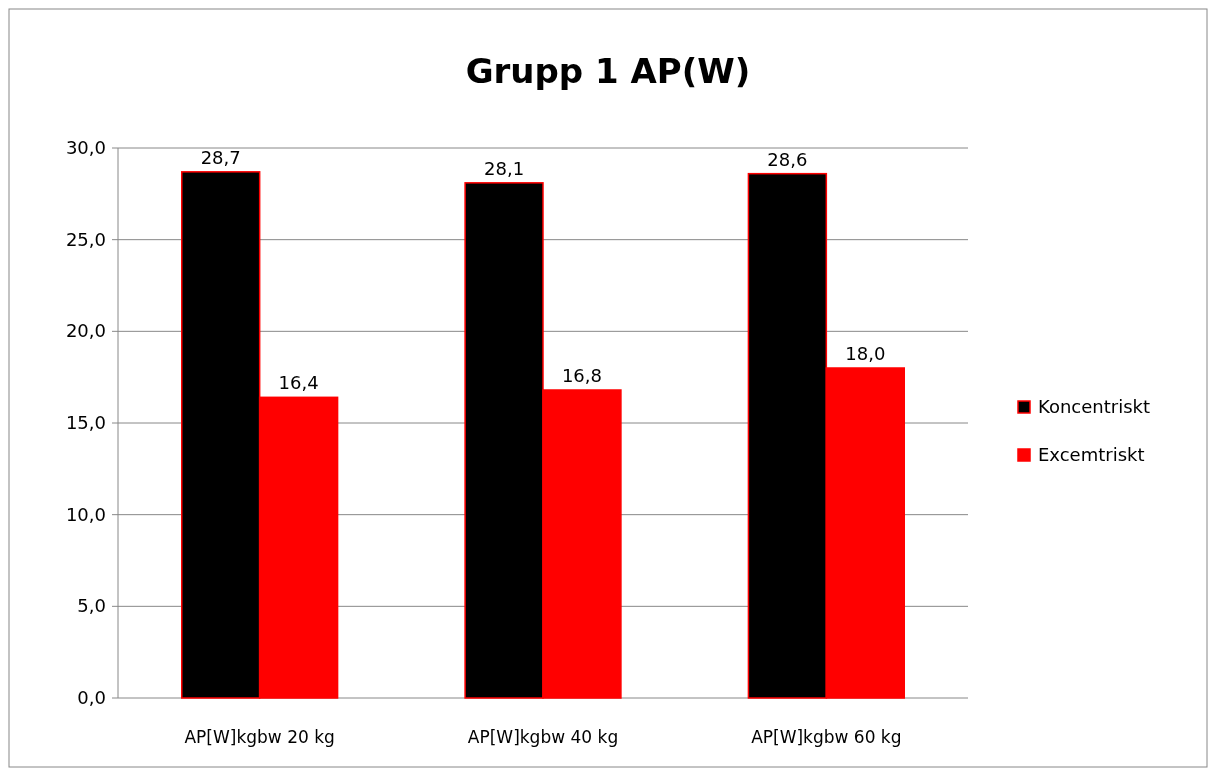 This screenshot has height=769, width=1212. Describe the element at coordinates (259, 737) in the screenshot. I see `x-tick-label: AP[W]kgbw 20 kg` at that location.